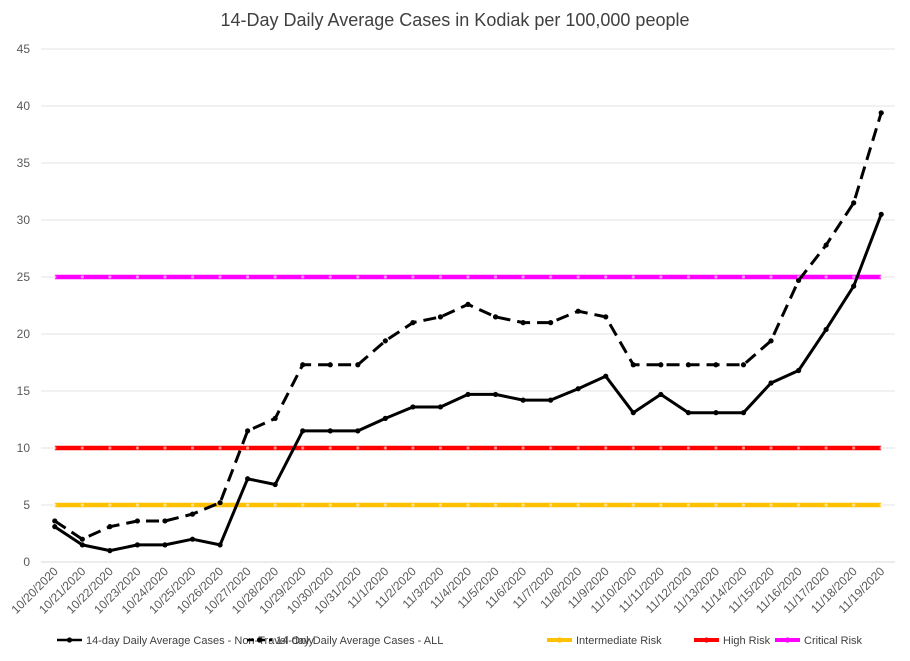 This screenshot has width=910, height=661. I want to click on y-tick-label: 0, so click(26, 562).